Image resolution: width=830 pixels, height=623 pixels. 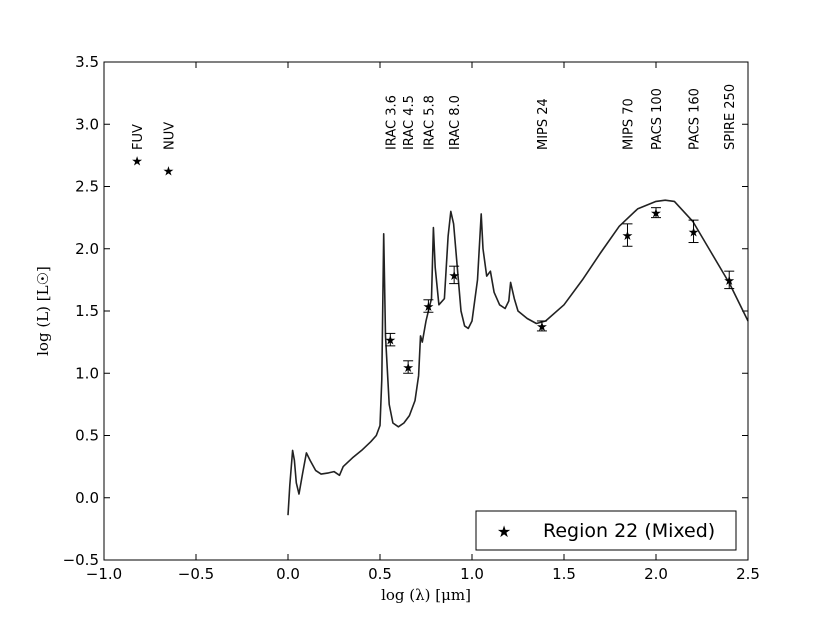 I want to click on y-axis-label: log (L) [L☉], so click(x=43, y=311).